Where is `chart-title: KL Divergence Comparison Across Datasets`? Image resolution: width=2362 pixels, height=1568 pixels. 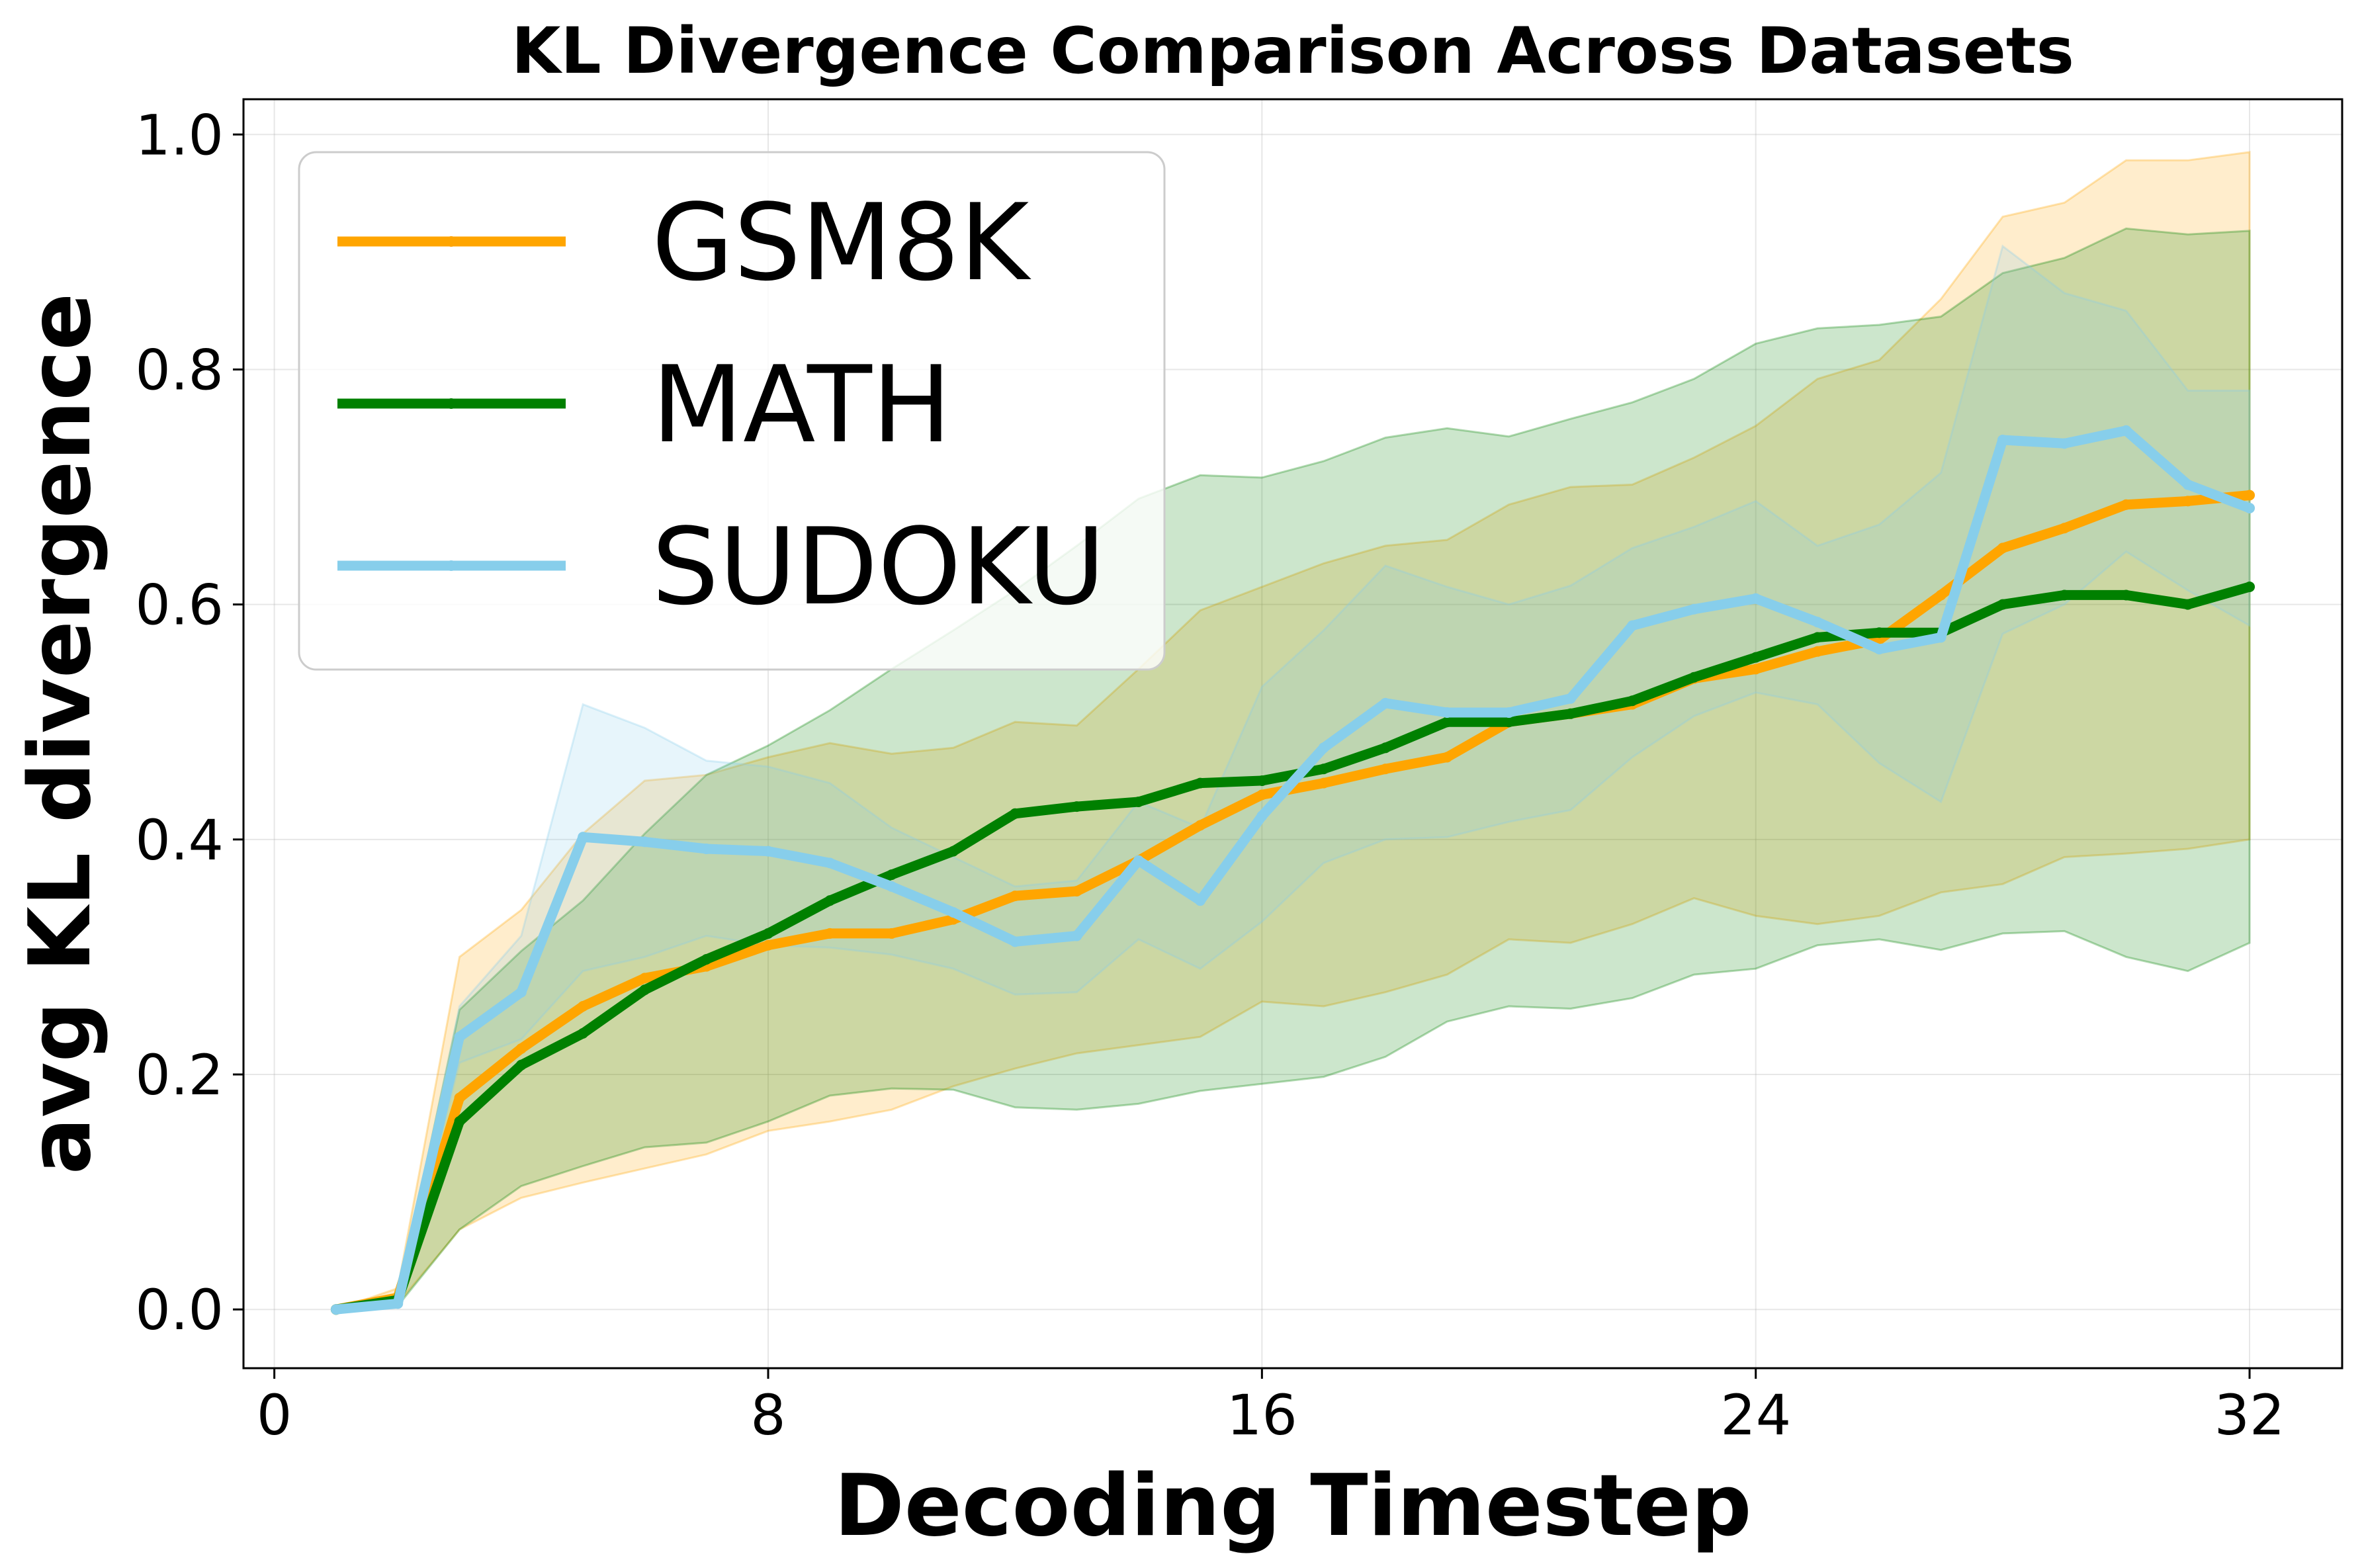
chart-title: KL Divergence Comparison Across Datasets is located at coordinates (1292, 51).